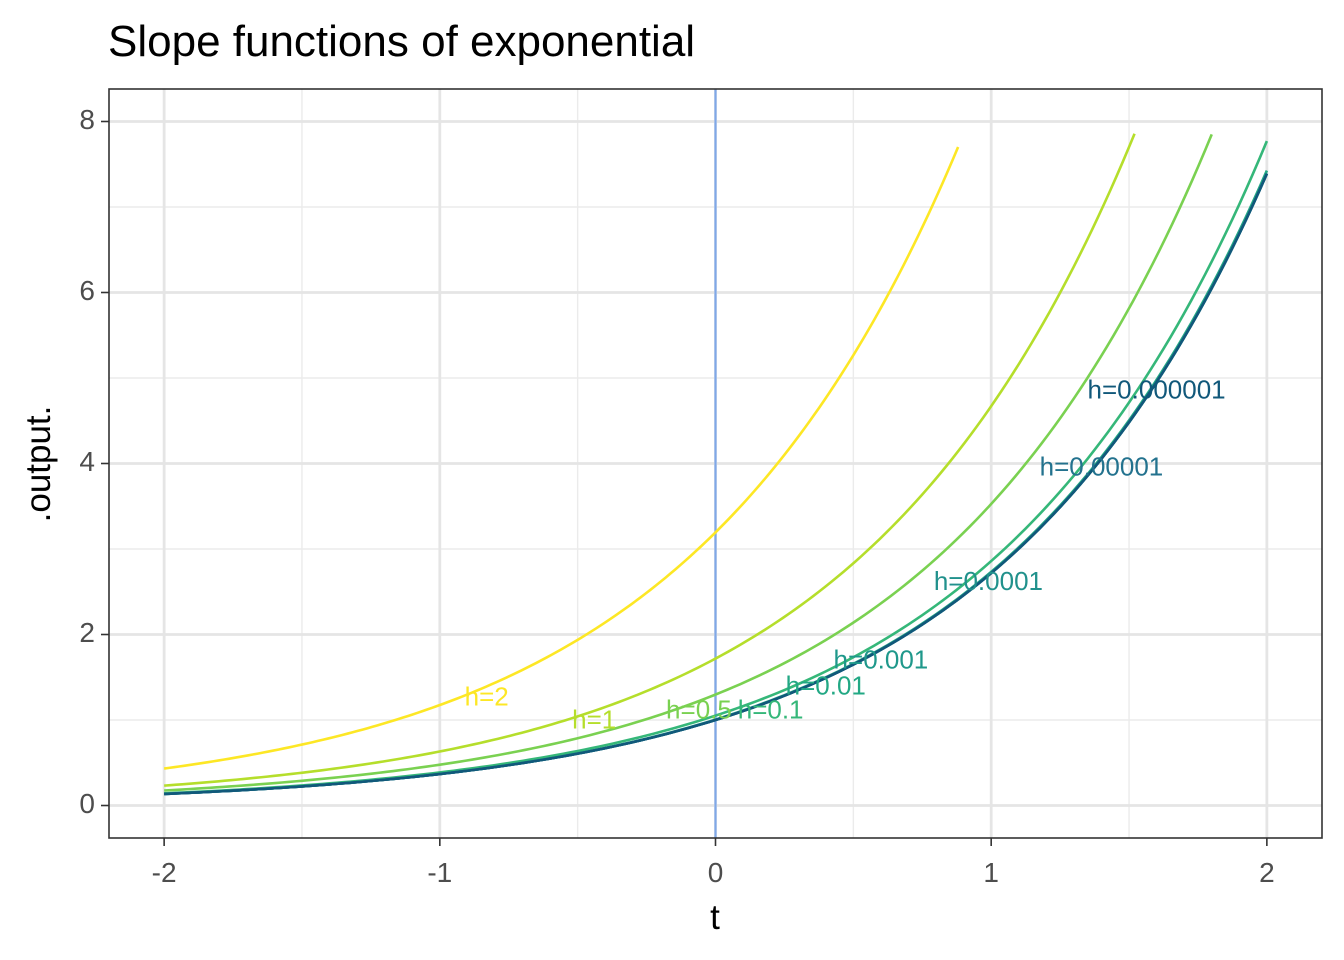 The image size is (1344, 960). I want to click on y-axis-ticks: 0 2 4 6 8, so click(94, 461).